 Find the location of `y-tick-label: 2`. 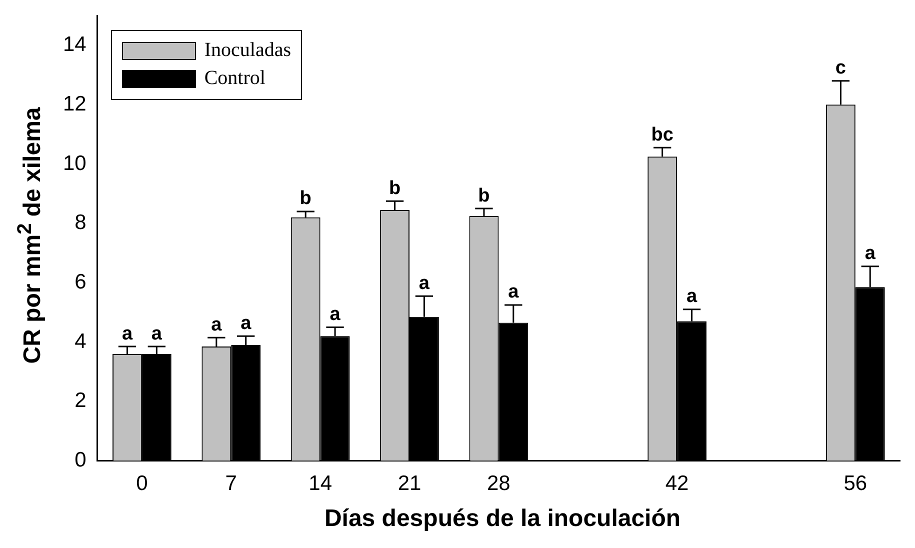

y-tick-label: 2 is located at coordinates (80, 400).